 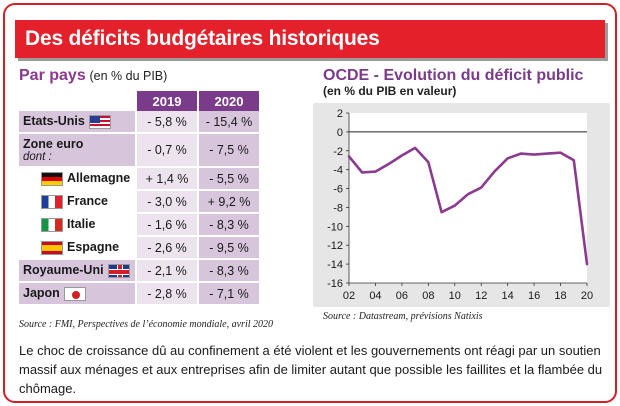 I want to click on value-2019: + 1,4 %, so click(x=168, y=179).